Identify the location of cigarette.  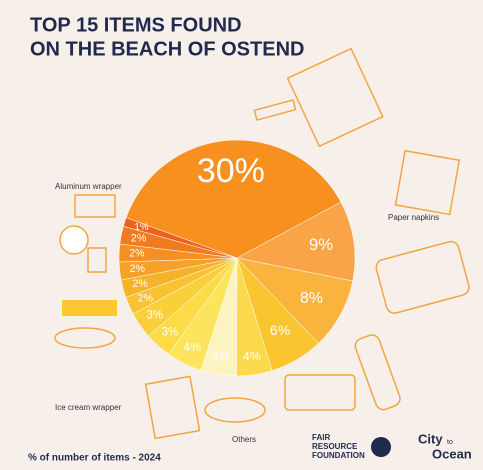
(275, 110).